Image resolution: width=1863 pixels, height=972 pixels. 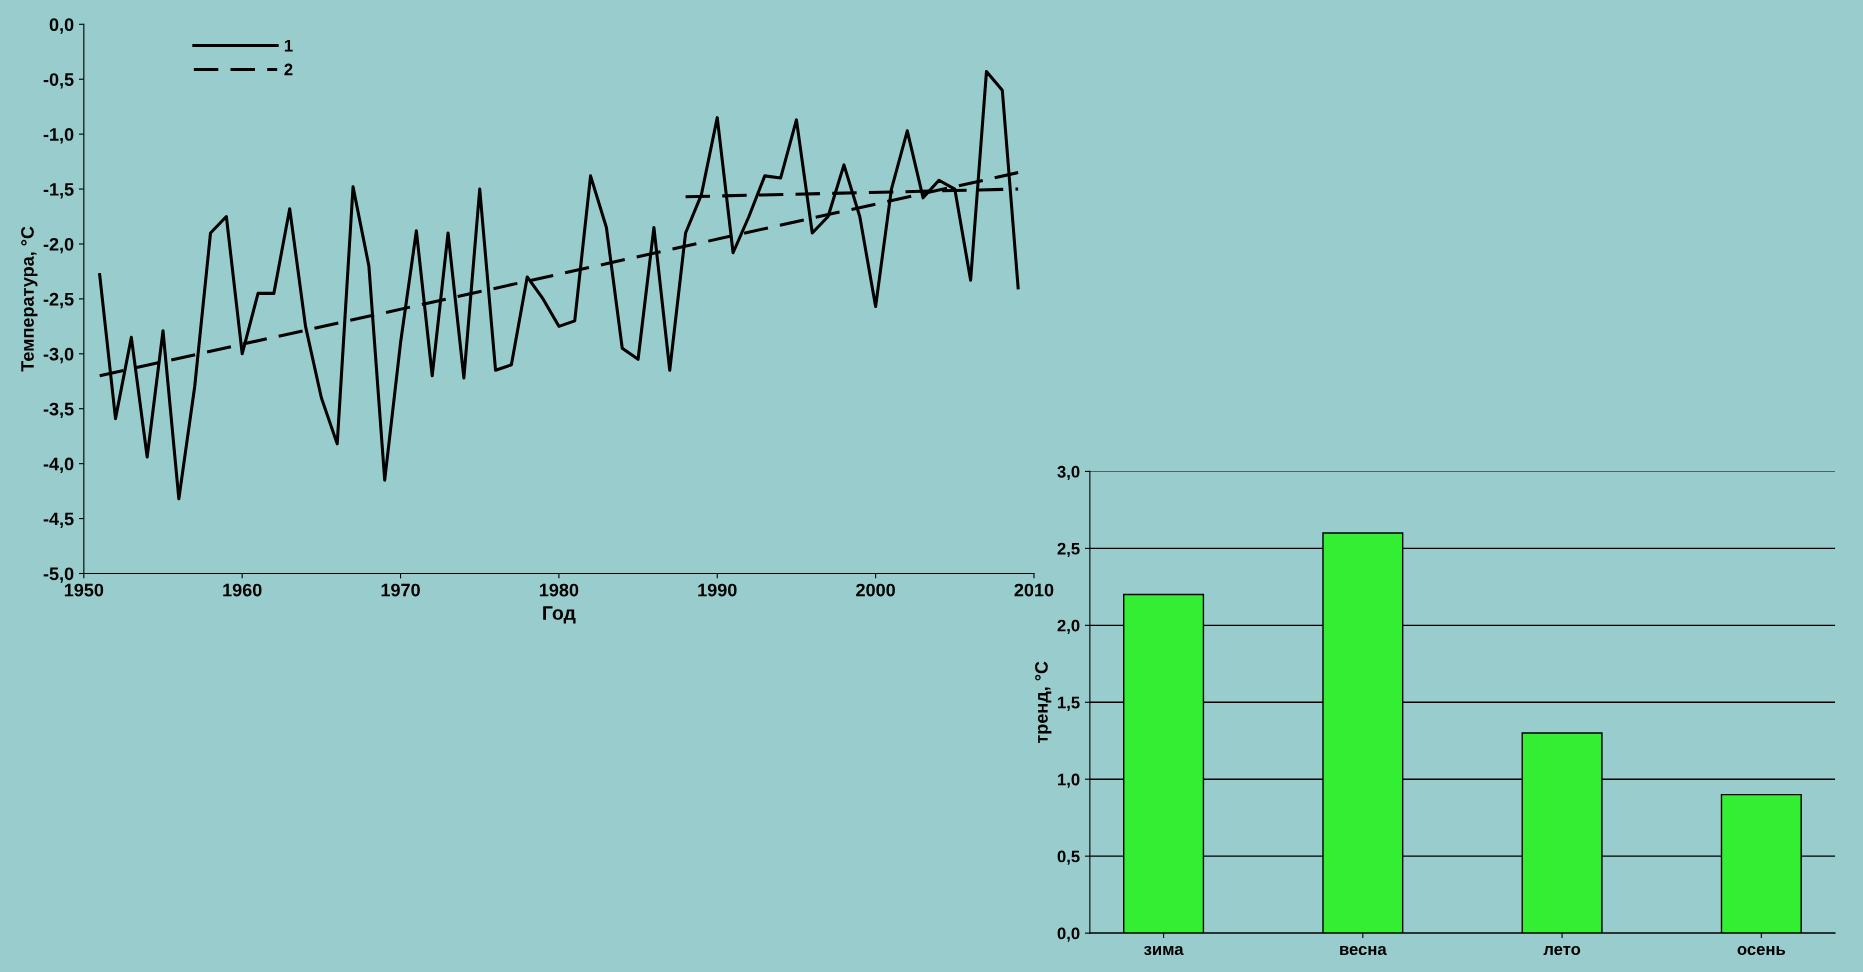 What do you see at coordinates (559, 615) in the screenshot?
I see `x-axis-title: Год` at bounding box center [559, 615].